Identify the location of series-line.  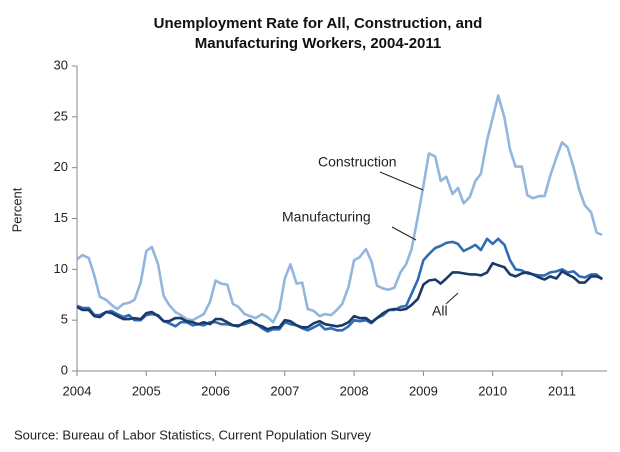
(339, 296).